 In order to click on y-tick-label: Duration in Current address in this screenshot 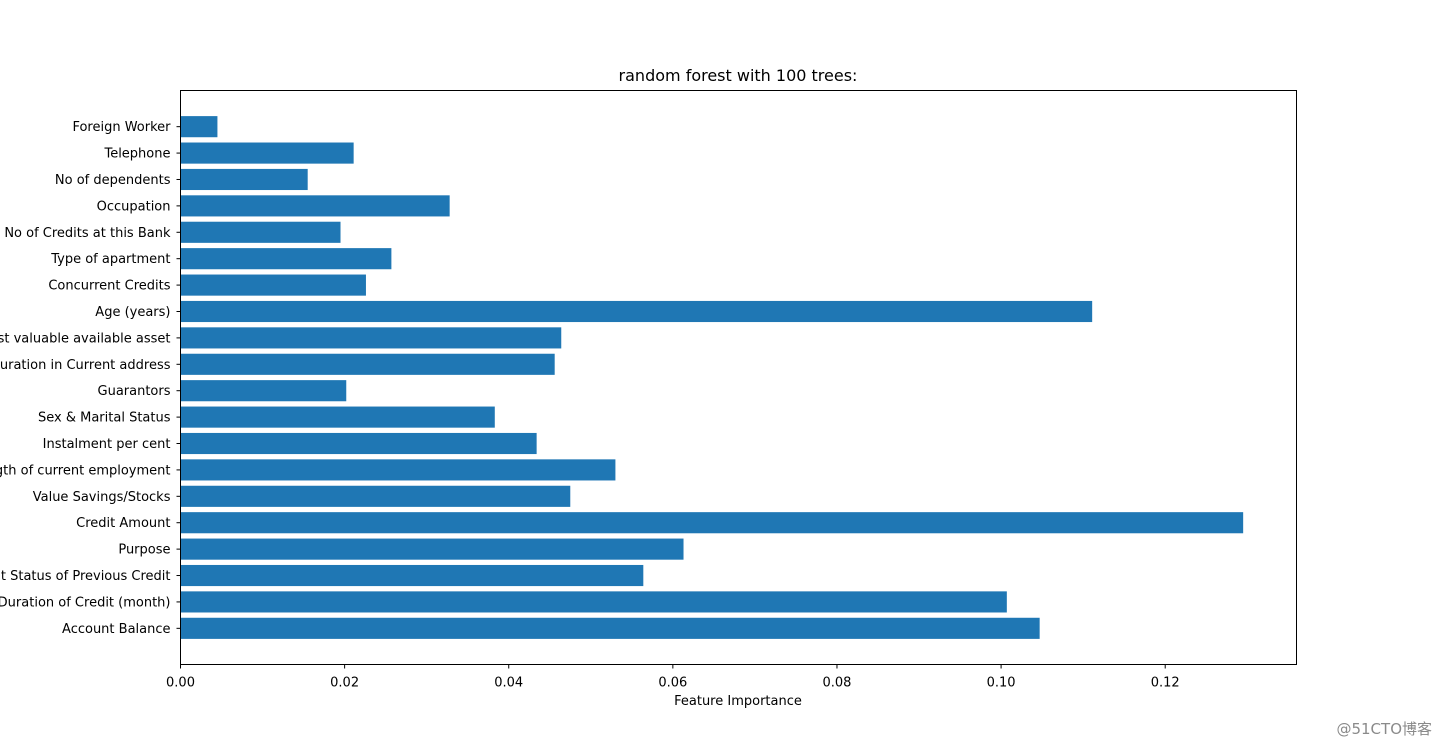, I will do `click(85, 365)`.